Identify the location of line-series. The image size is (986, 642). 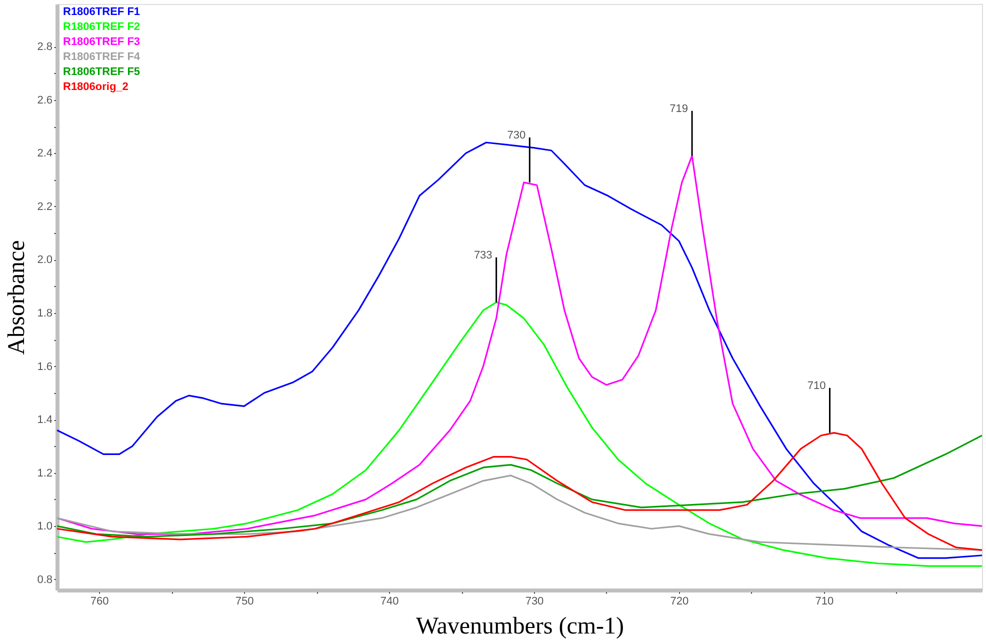
(519, 512).